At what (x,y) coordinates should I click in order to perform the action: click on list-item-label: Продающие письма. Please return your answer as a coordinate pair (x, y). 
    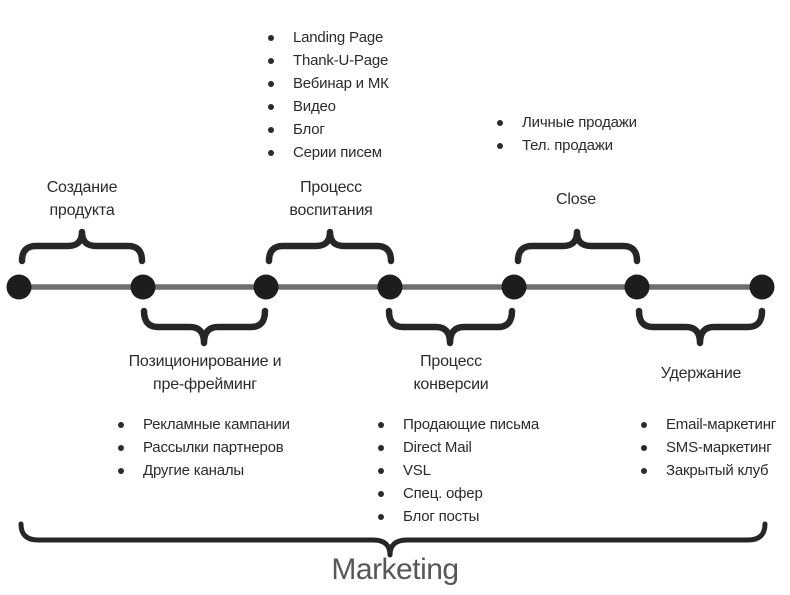
    Looking at the image, I should click on (471, 424).